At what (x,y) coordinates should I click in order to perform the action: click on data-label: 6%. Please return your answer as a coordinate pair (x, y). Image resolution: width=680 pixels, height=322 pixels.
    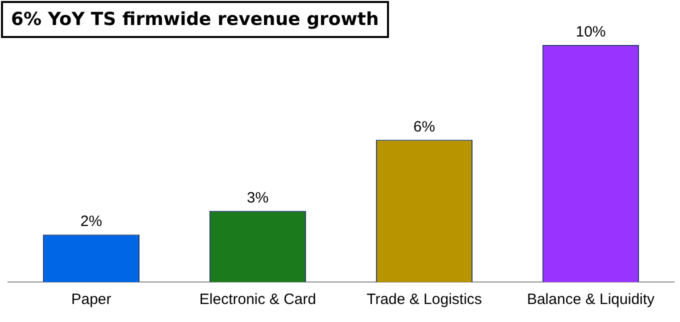
    Looking at the image, I should click on (424, 127).